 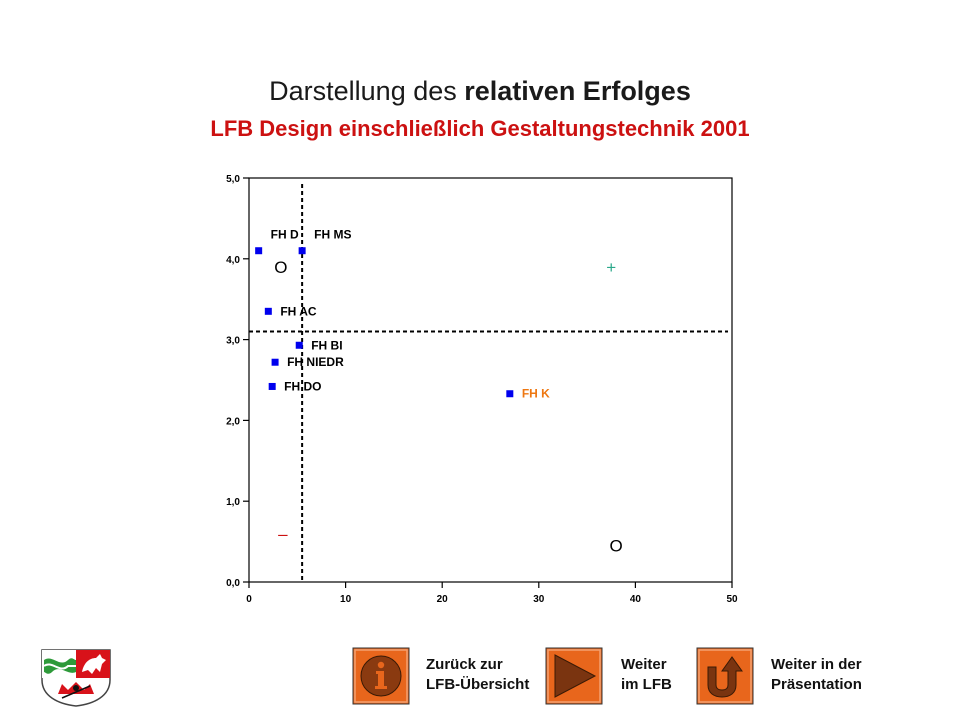 I want to click on chart-title: Darstellung des relativen Erfolges, so click(x=480, y=91).